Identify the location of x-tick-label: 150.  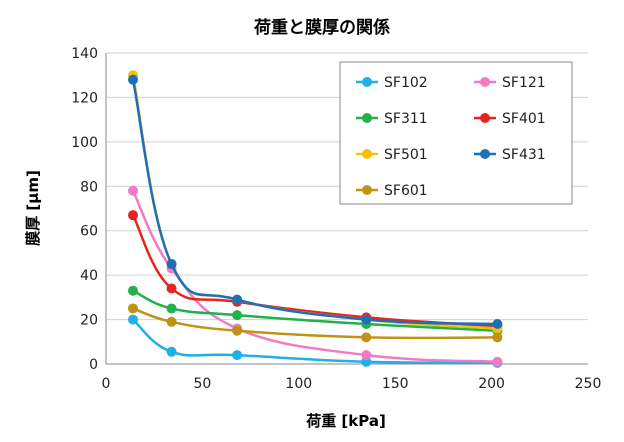
(395, 384).